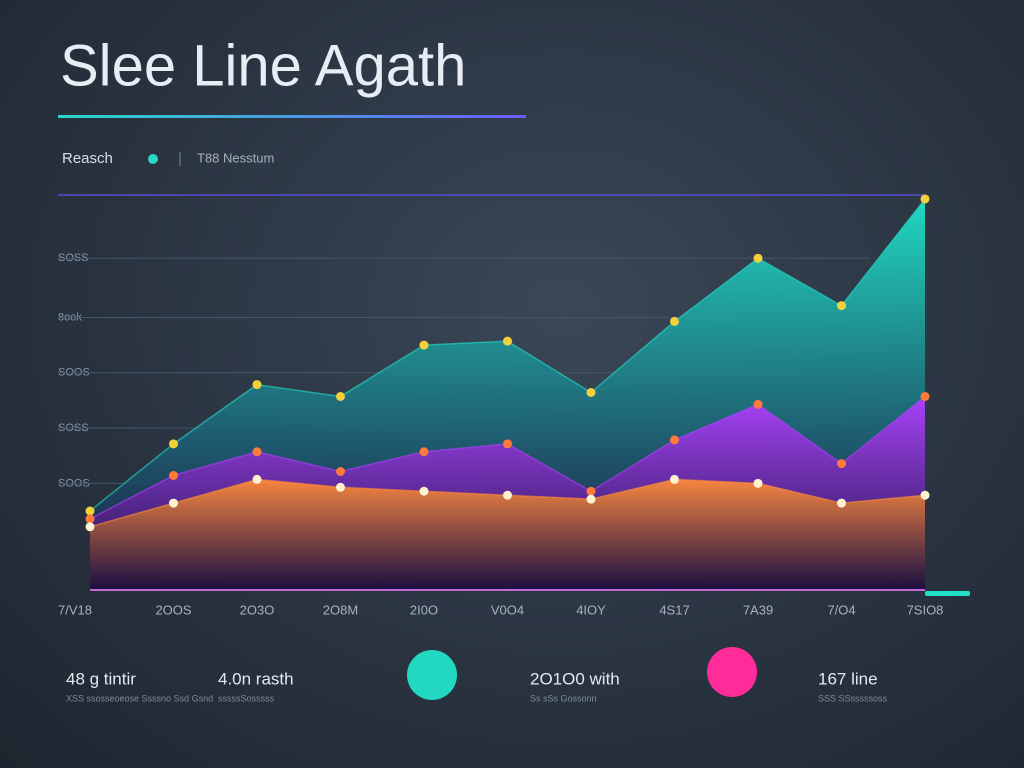 The image size is (1024, 768). I want to click on x-tick-label: 2I0O, so click(424, 609).